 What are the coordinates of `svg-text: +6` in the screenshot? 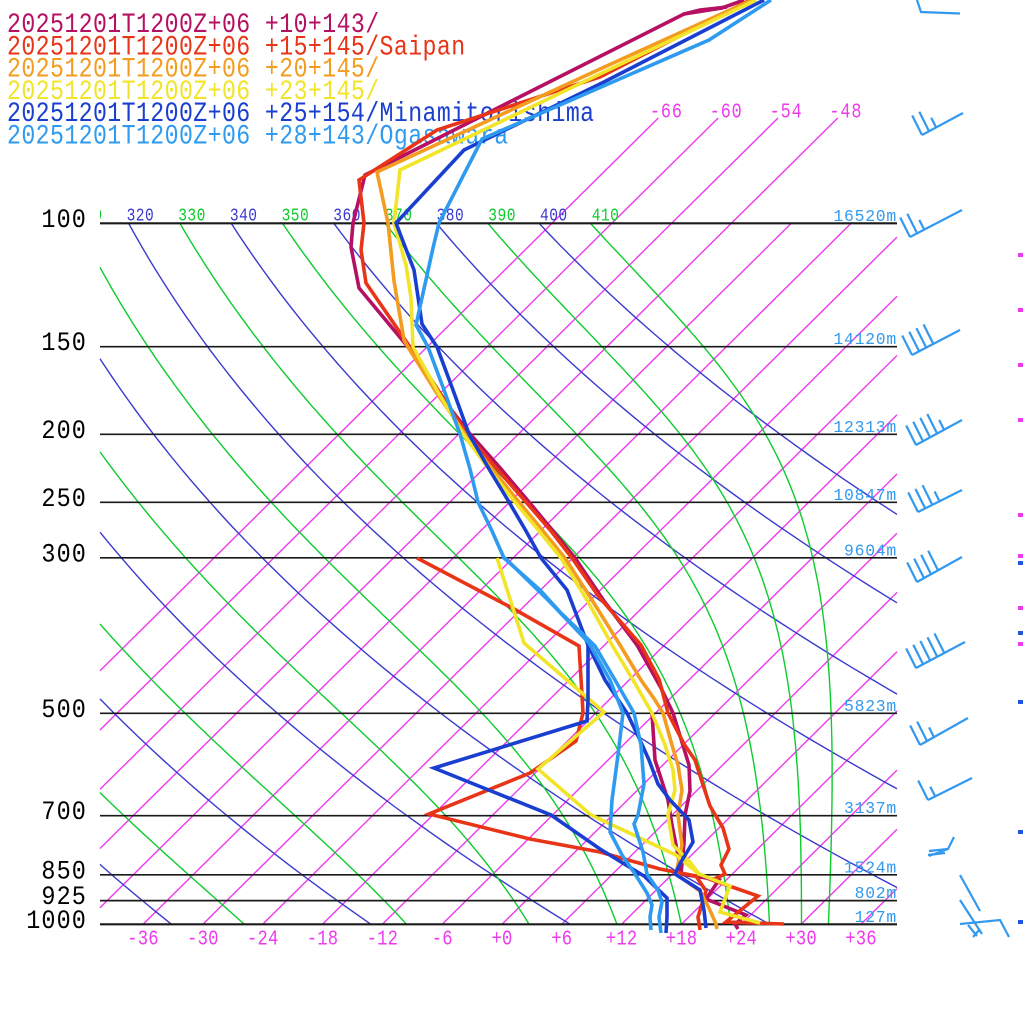 It's located at (561, 939).